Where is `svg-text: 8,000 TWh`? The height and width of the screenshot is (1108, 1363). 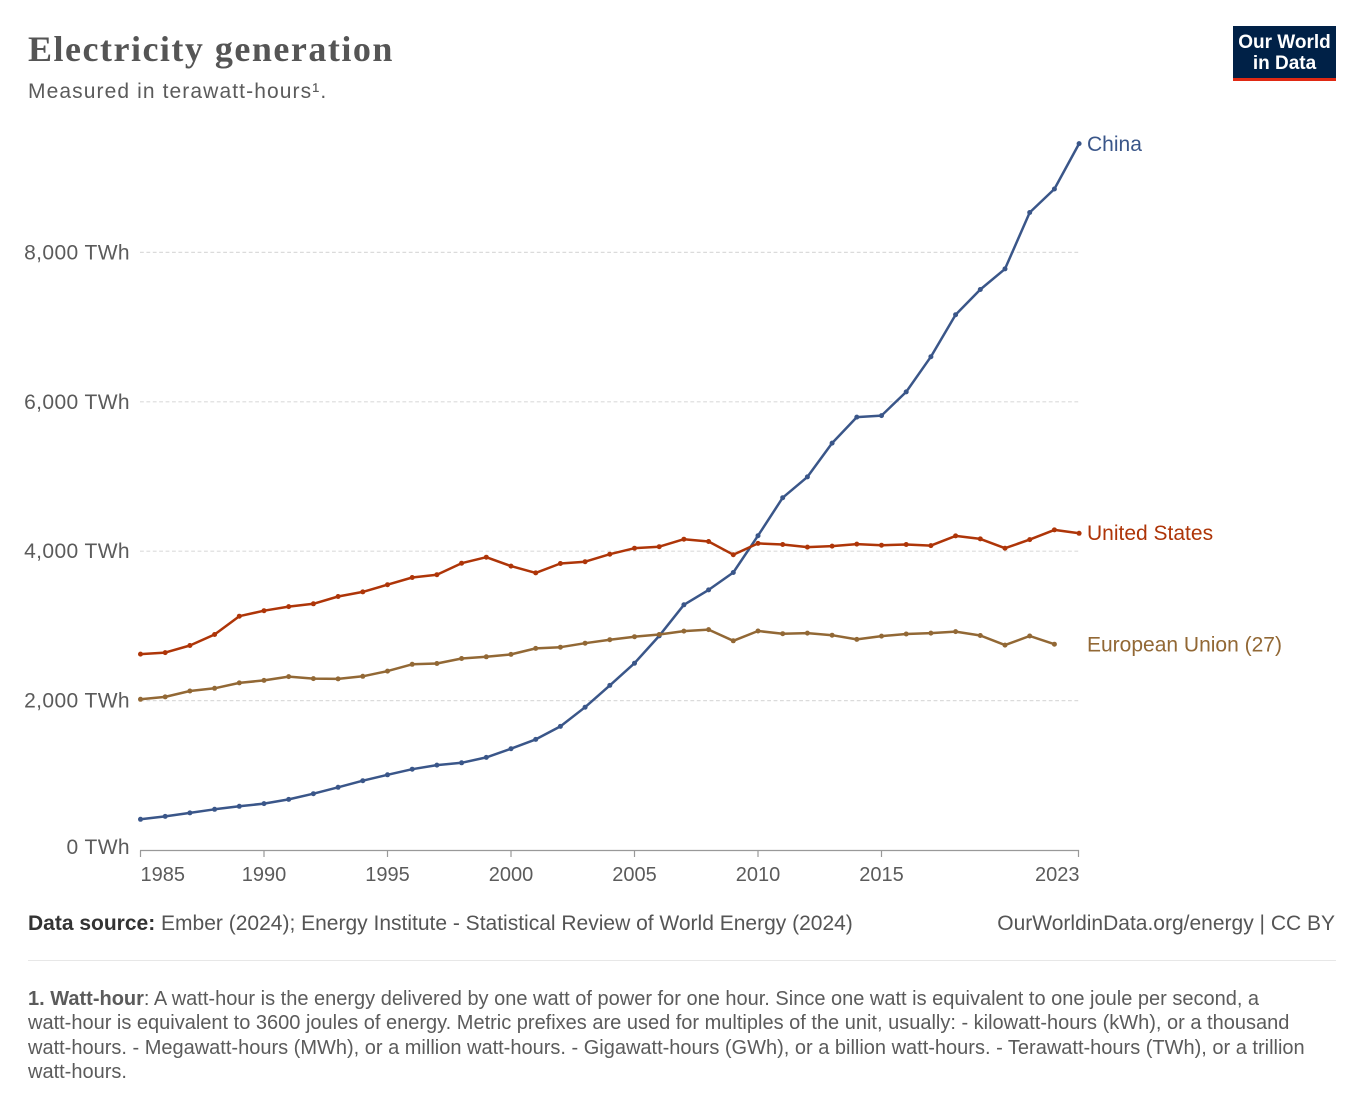 svg-text: 8,000 TWh is located at coordinates (77, 252).